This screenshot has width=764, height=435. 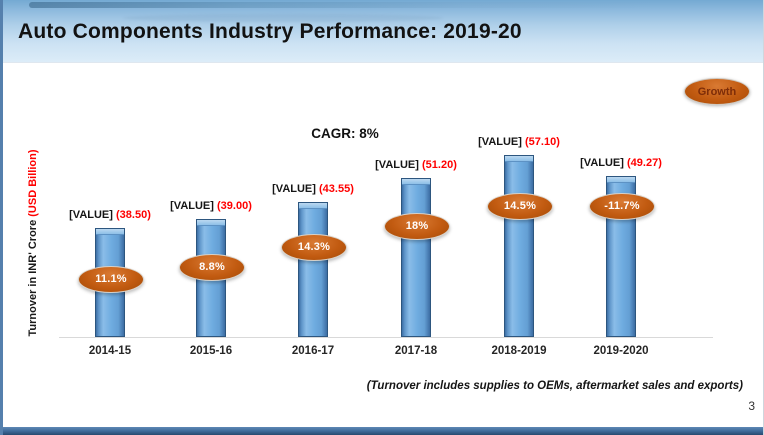 I want to click on bar-usd-value: (57.10), so click(x=542, y=142).